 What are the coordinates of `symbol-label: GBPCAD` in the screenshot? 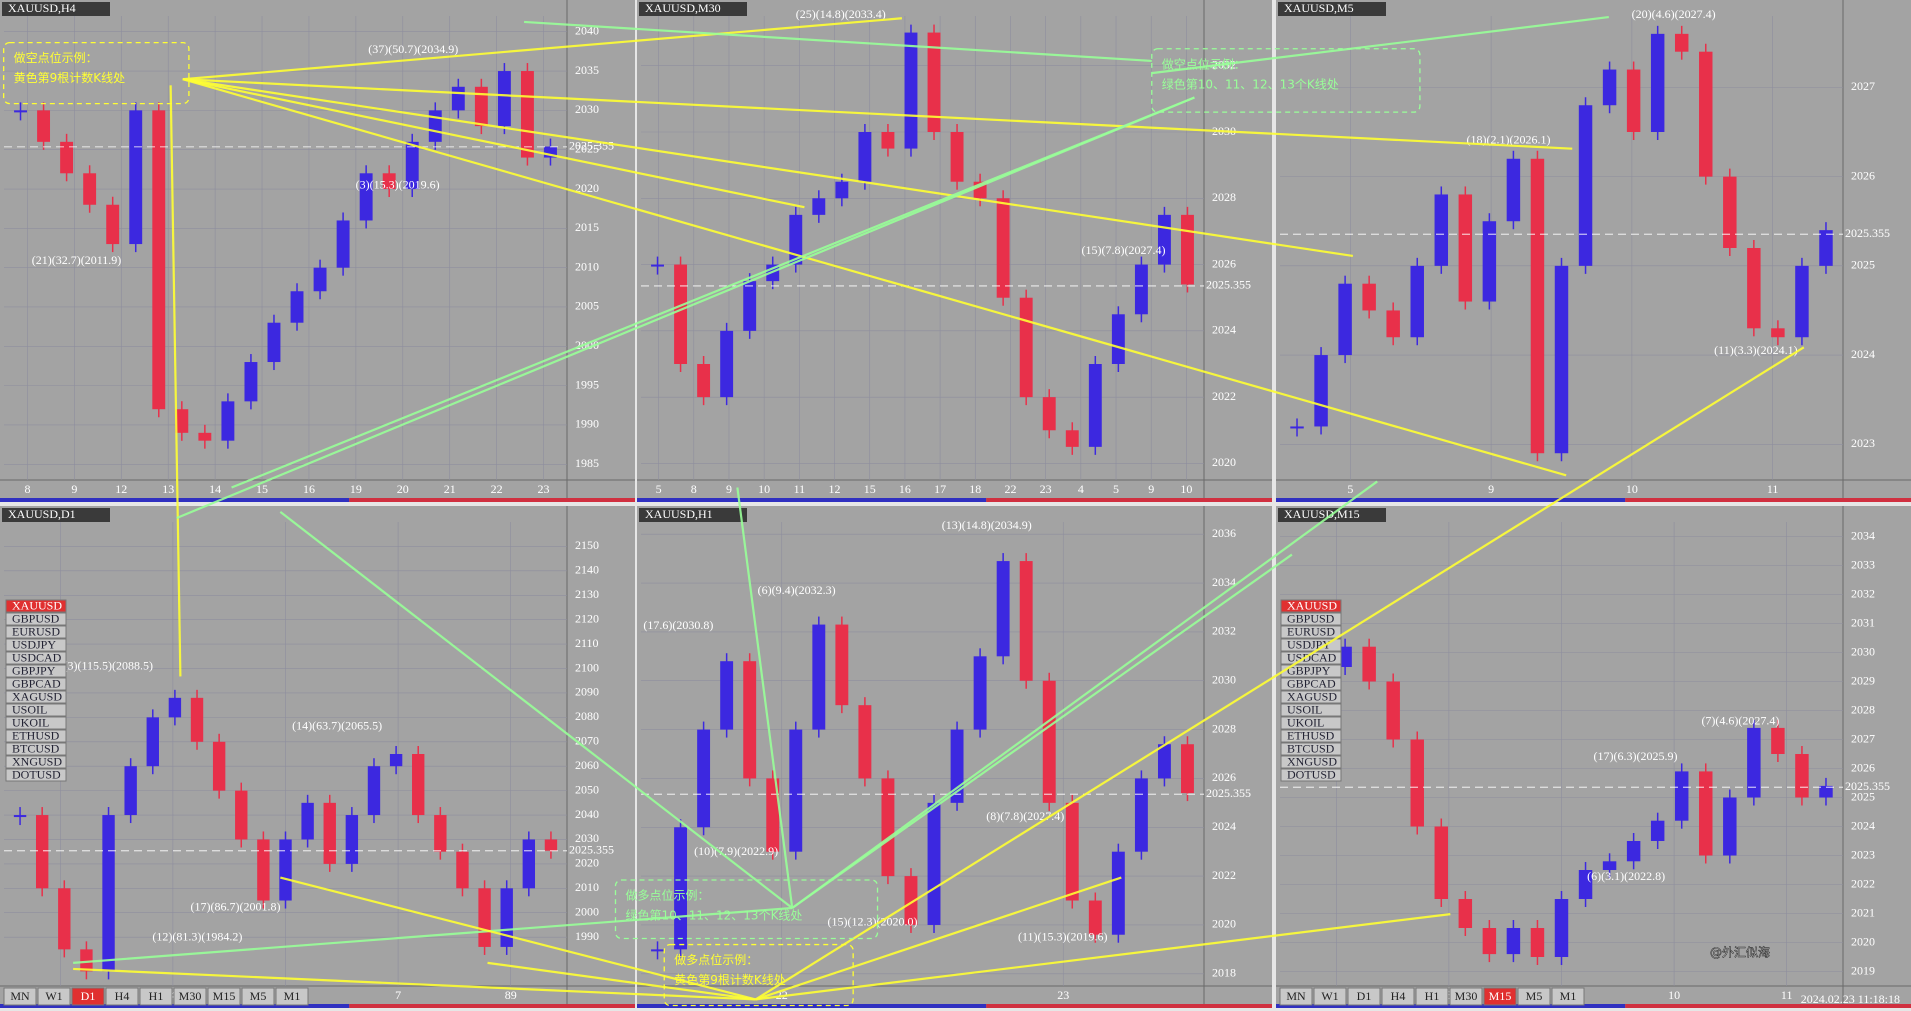 It's located at (36, 683).